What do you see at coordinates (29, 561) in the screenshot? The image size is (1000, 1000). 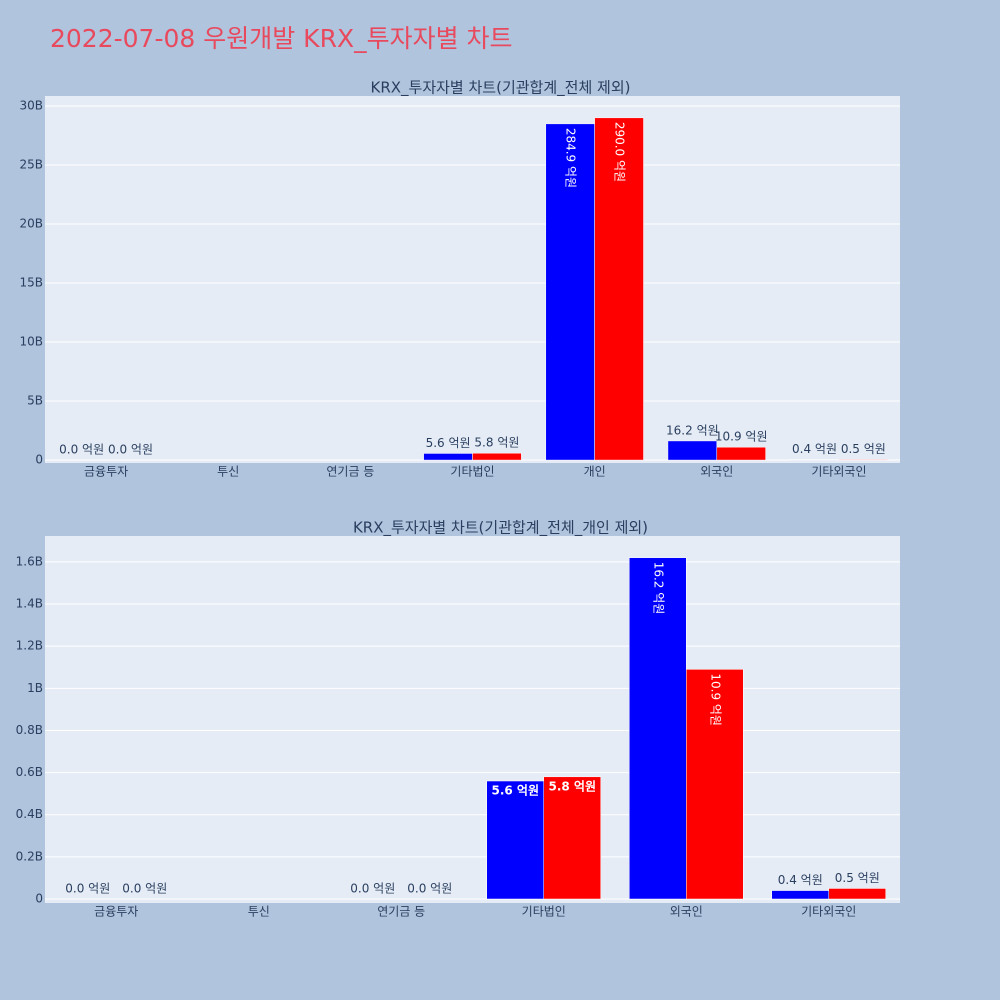 I see `y-tick-label: 1.6B` at bounding box center [29, 561].